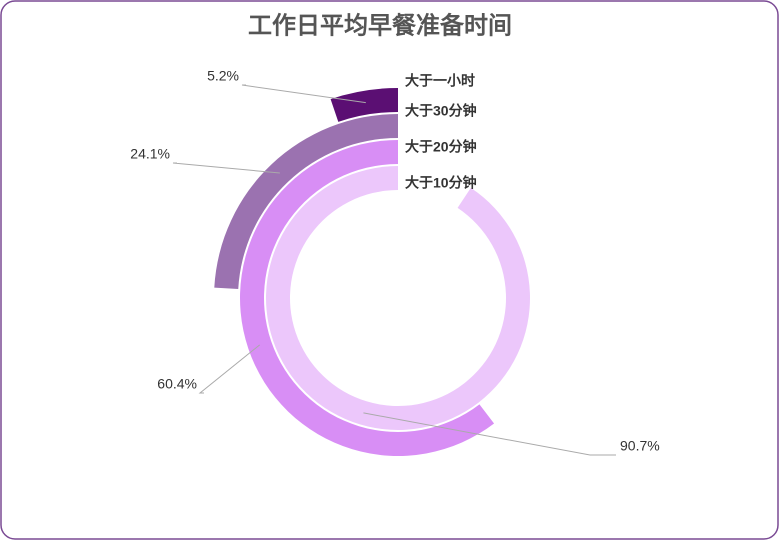 The width and height of the screenshot is (779, 545). I want to click on data-label: 90.7%, so click(640, 446).